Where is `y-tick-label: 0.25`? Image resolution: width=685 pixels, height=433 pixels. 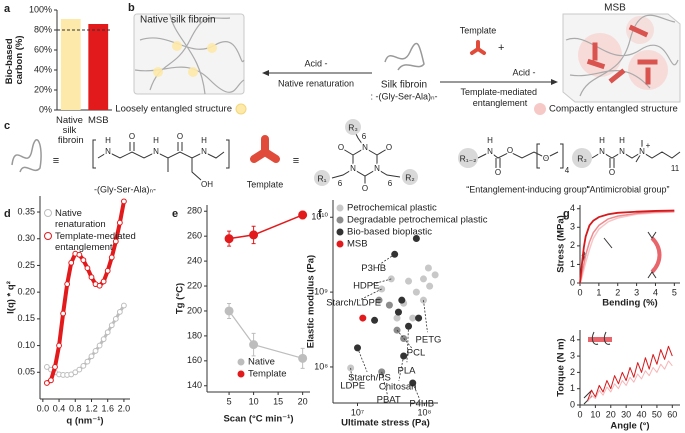
y-tick-label: 0.25 is located at coordinates (26, 265).